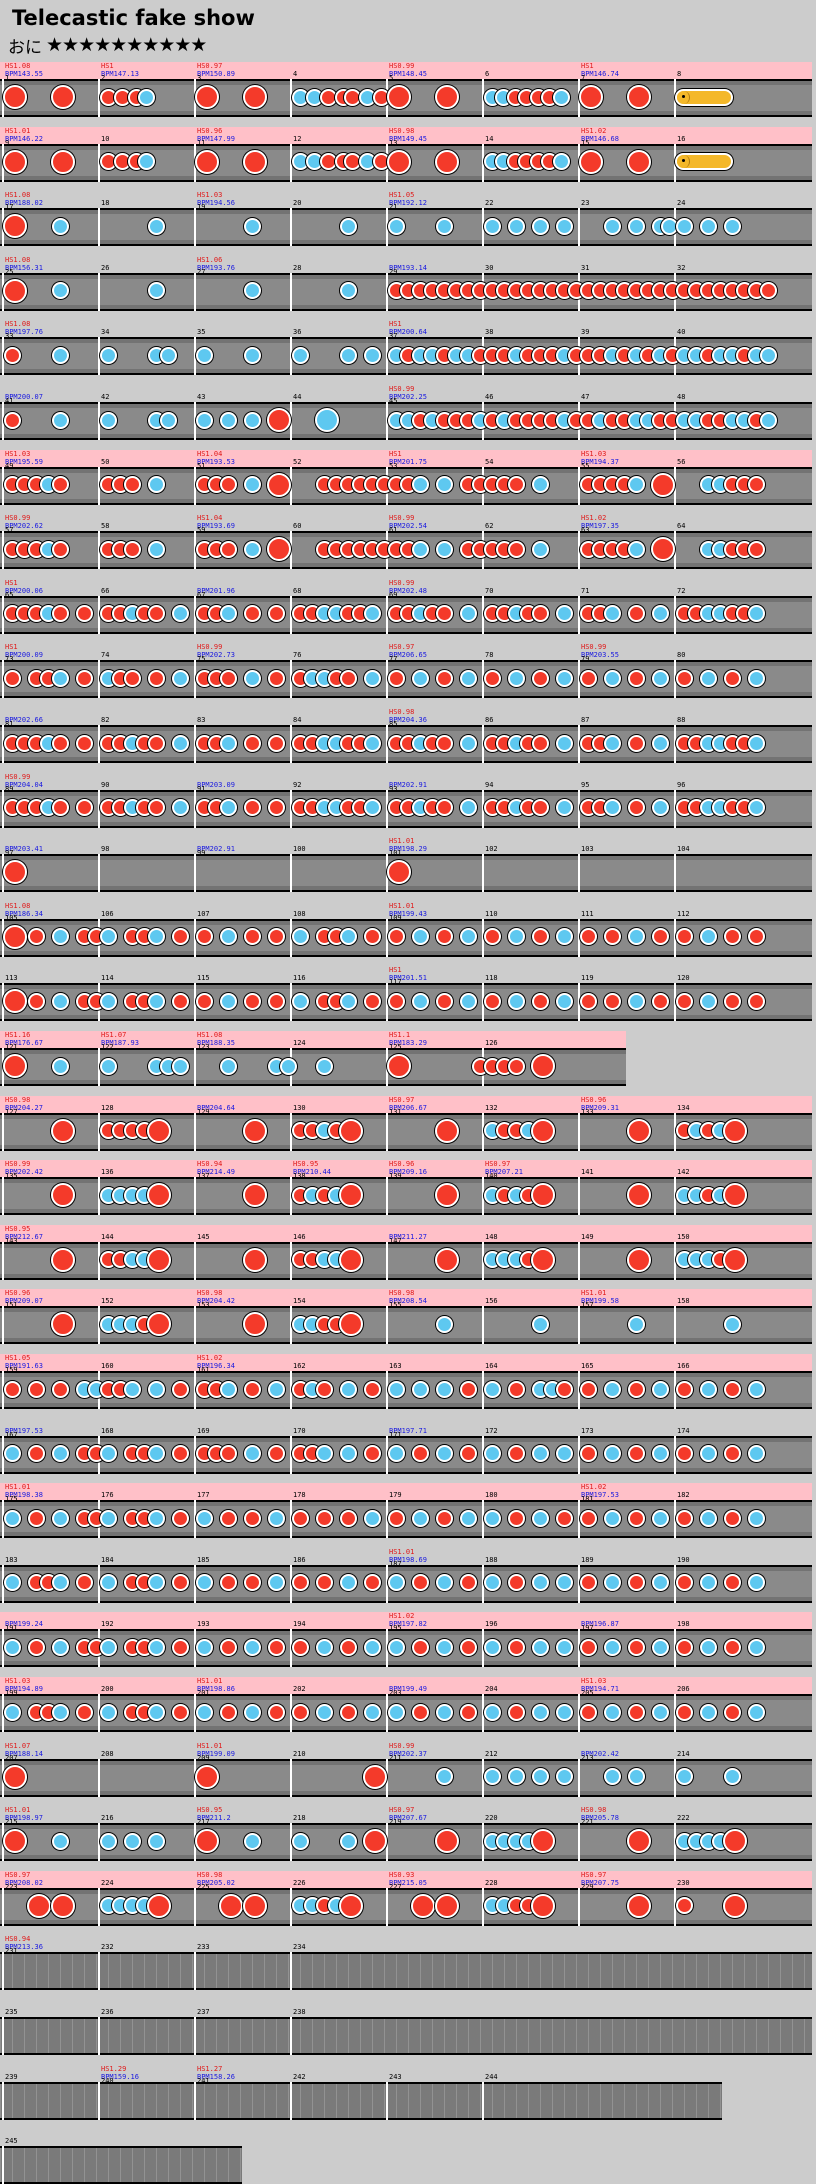 The width and height of the screenshot is (816, 2184). What do you see at coordinates (24, 1495) in the screenshot?
I see `bpm-label: BPM198.38` at bounding box center [24, 1495].